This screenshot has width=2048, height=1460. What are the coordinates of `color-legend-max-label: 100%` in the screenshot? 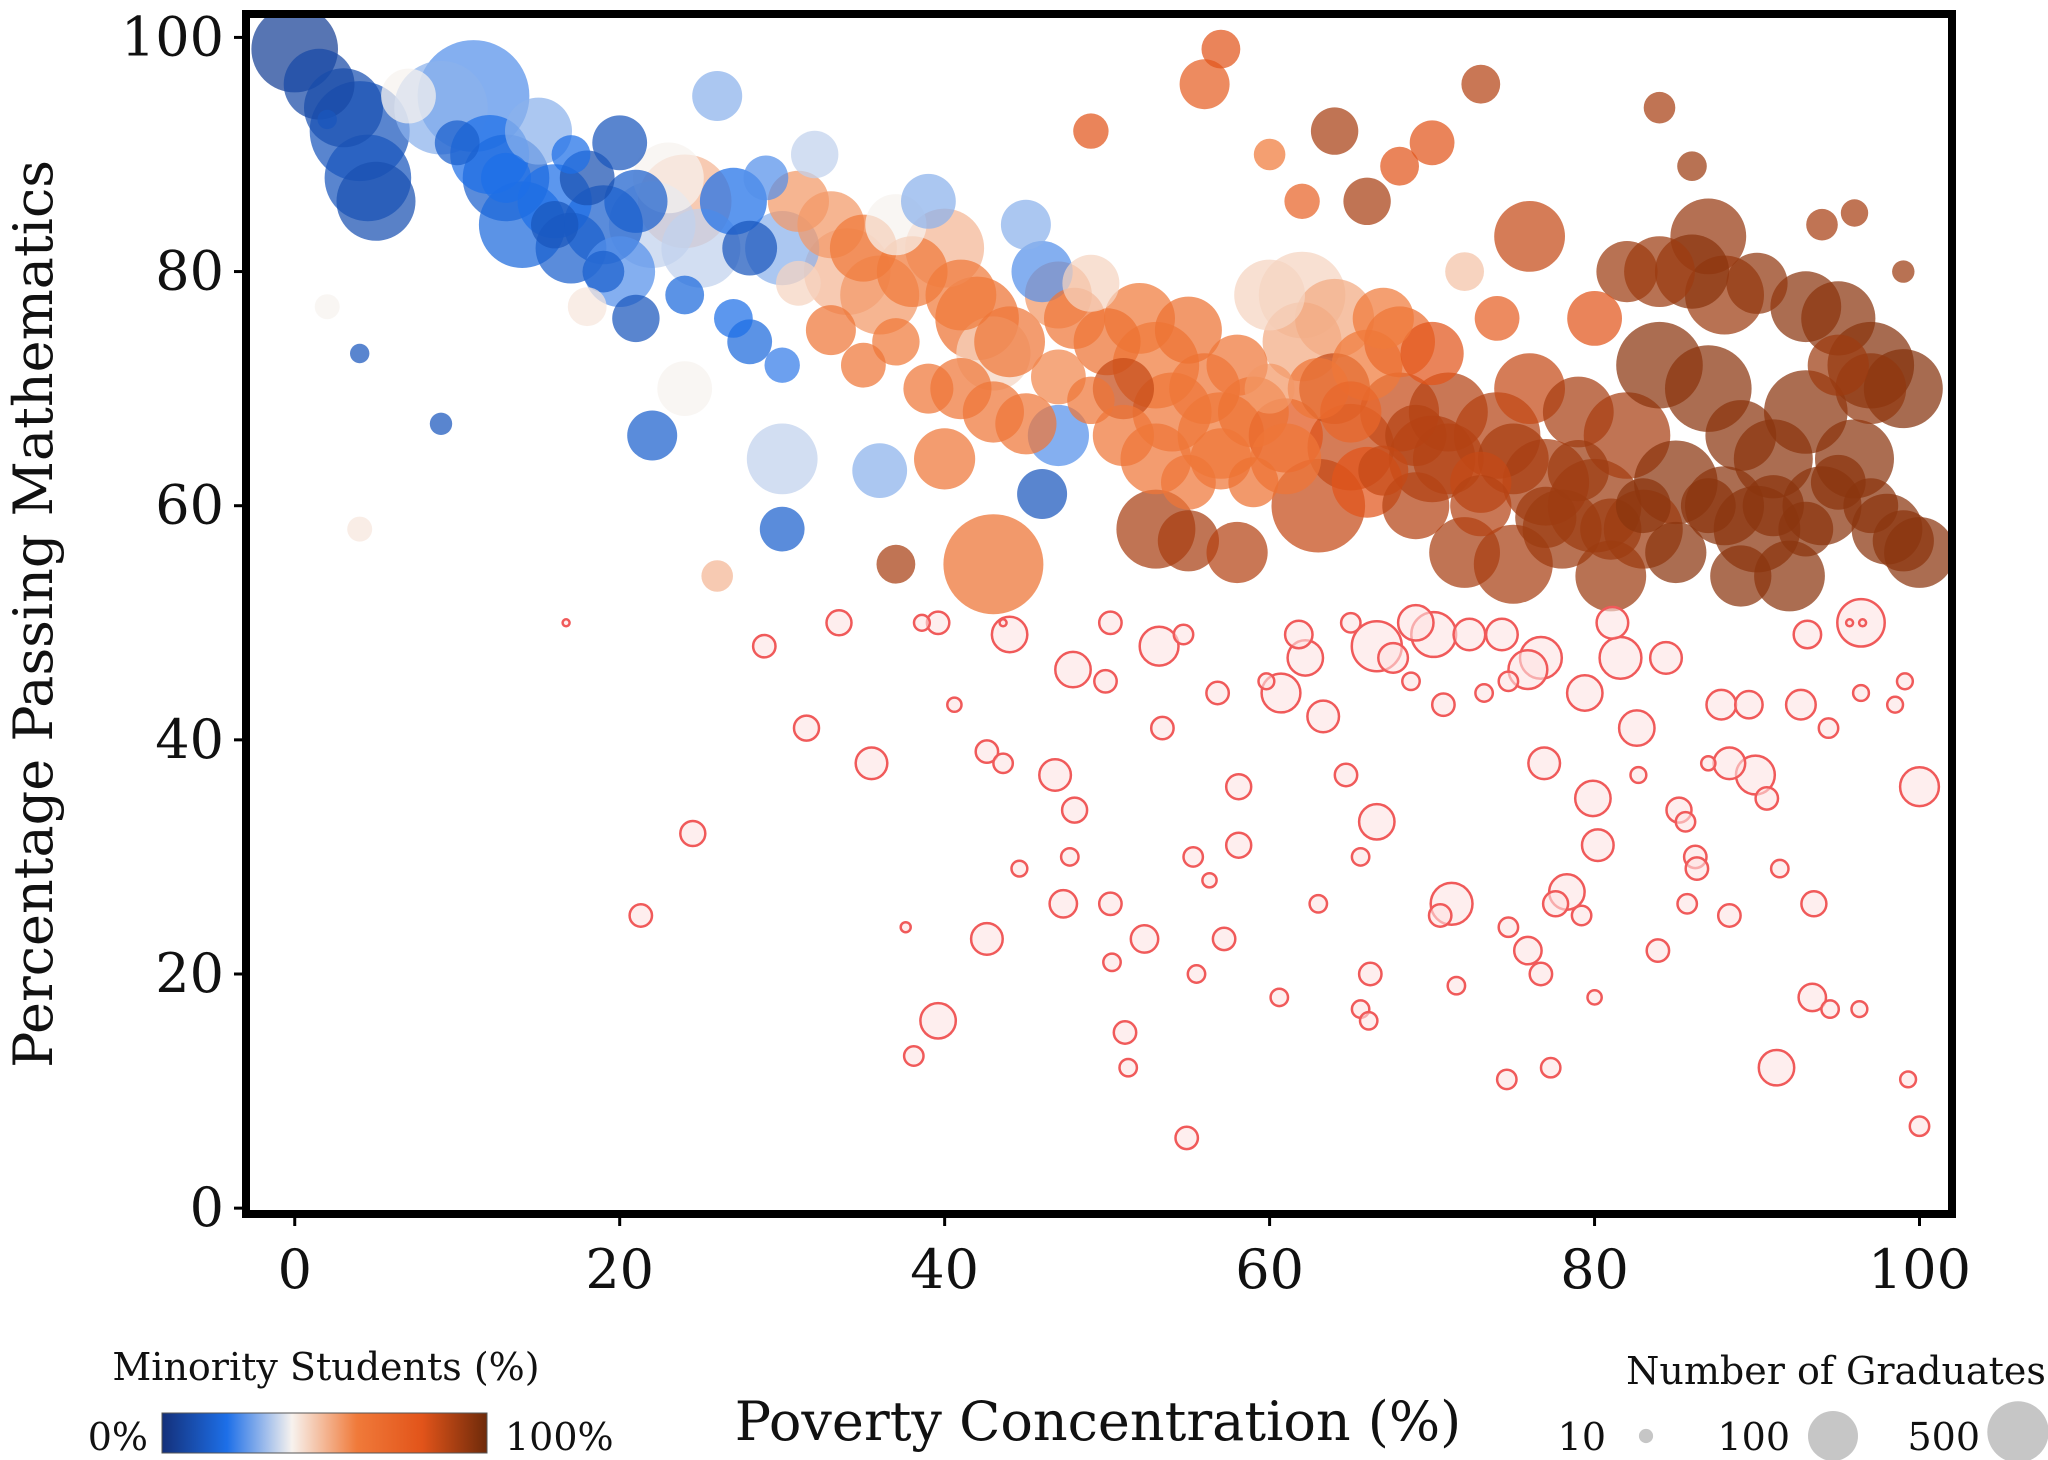 It's located at (559, 1437).